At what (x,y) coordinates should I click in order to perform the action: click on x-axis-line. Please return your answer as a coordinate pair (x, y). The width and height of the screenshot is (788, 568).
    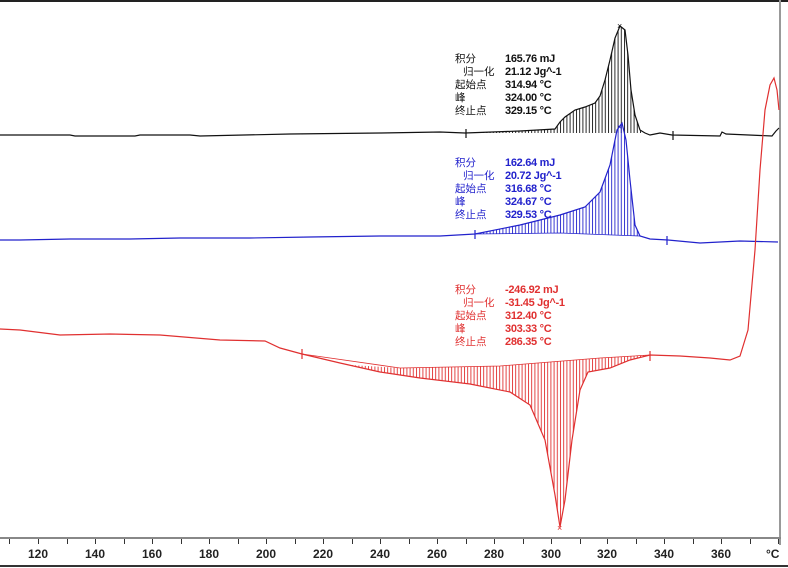
    Looking at the image, I should click on (390, 538).